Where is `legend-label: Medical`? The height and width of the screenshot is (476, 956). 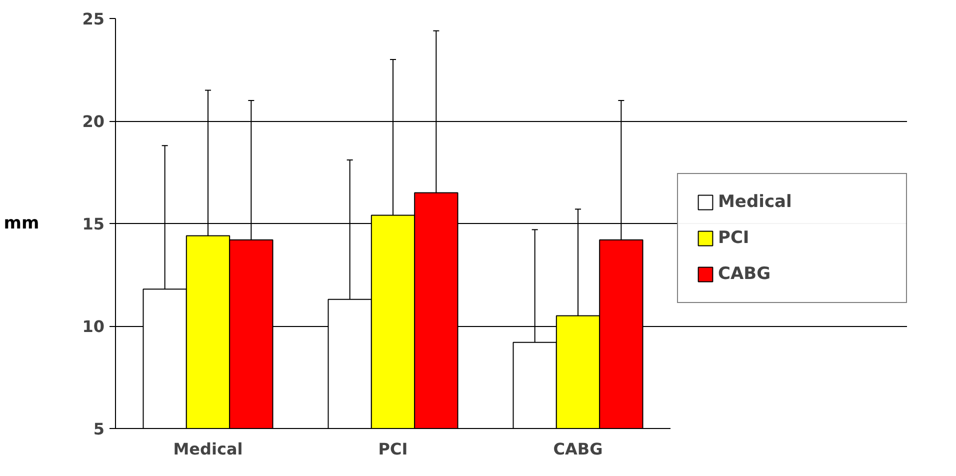
legend-label: Medical is located at coordinates (755, 202).